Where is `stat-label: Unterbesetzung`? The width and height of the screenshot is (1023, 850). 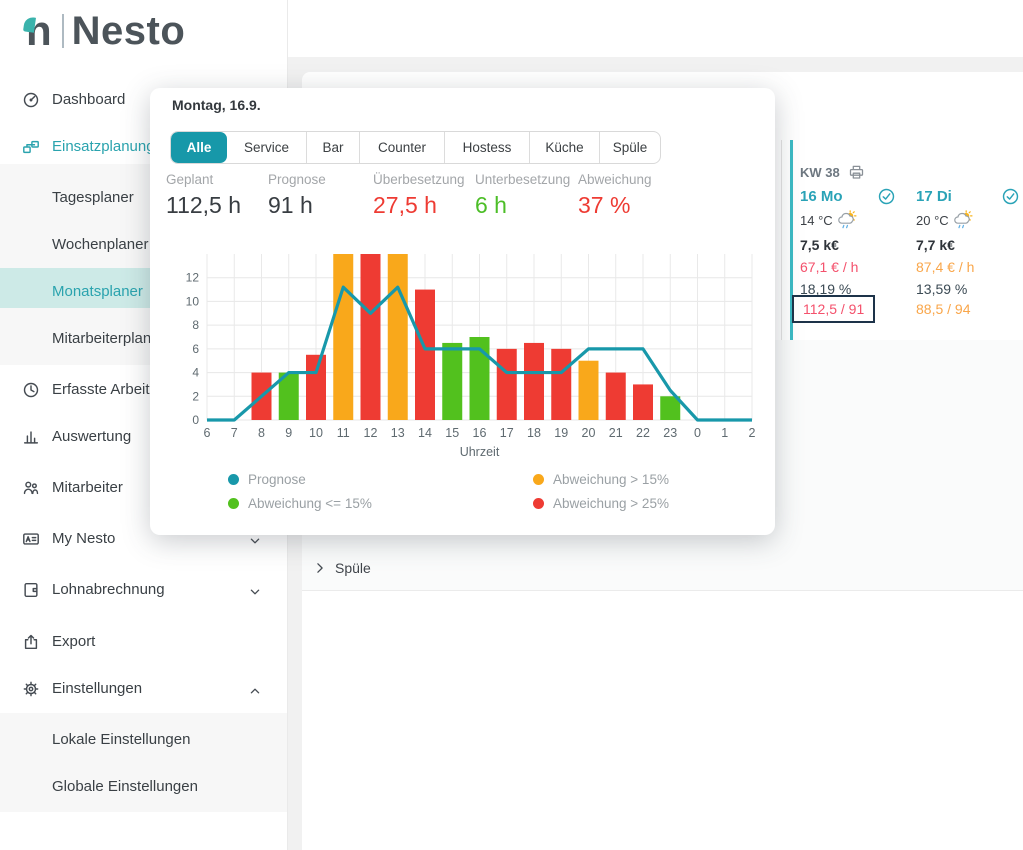 stat-label: Unterbesetzung is located at coordinates (523, 179).